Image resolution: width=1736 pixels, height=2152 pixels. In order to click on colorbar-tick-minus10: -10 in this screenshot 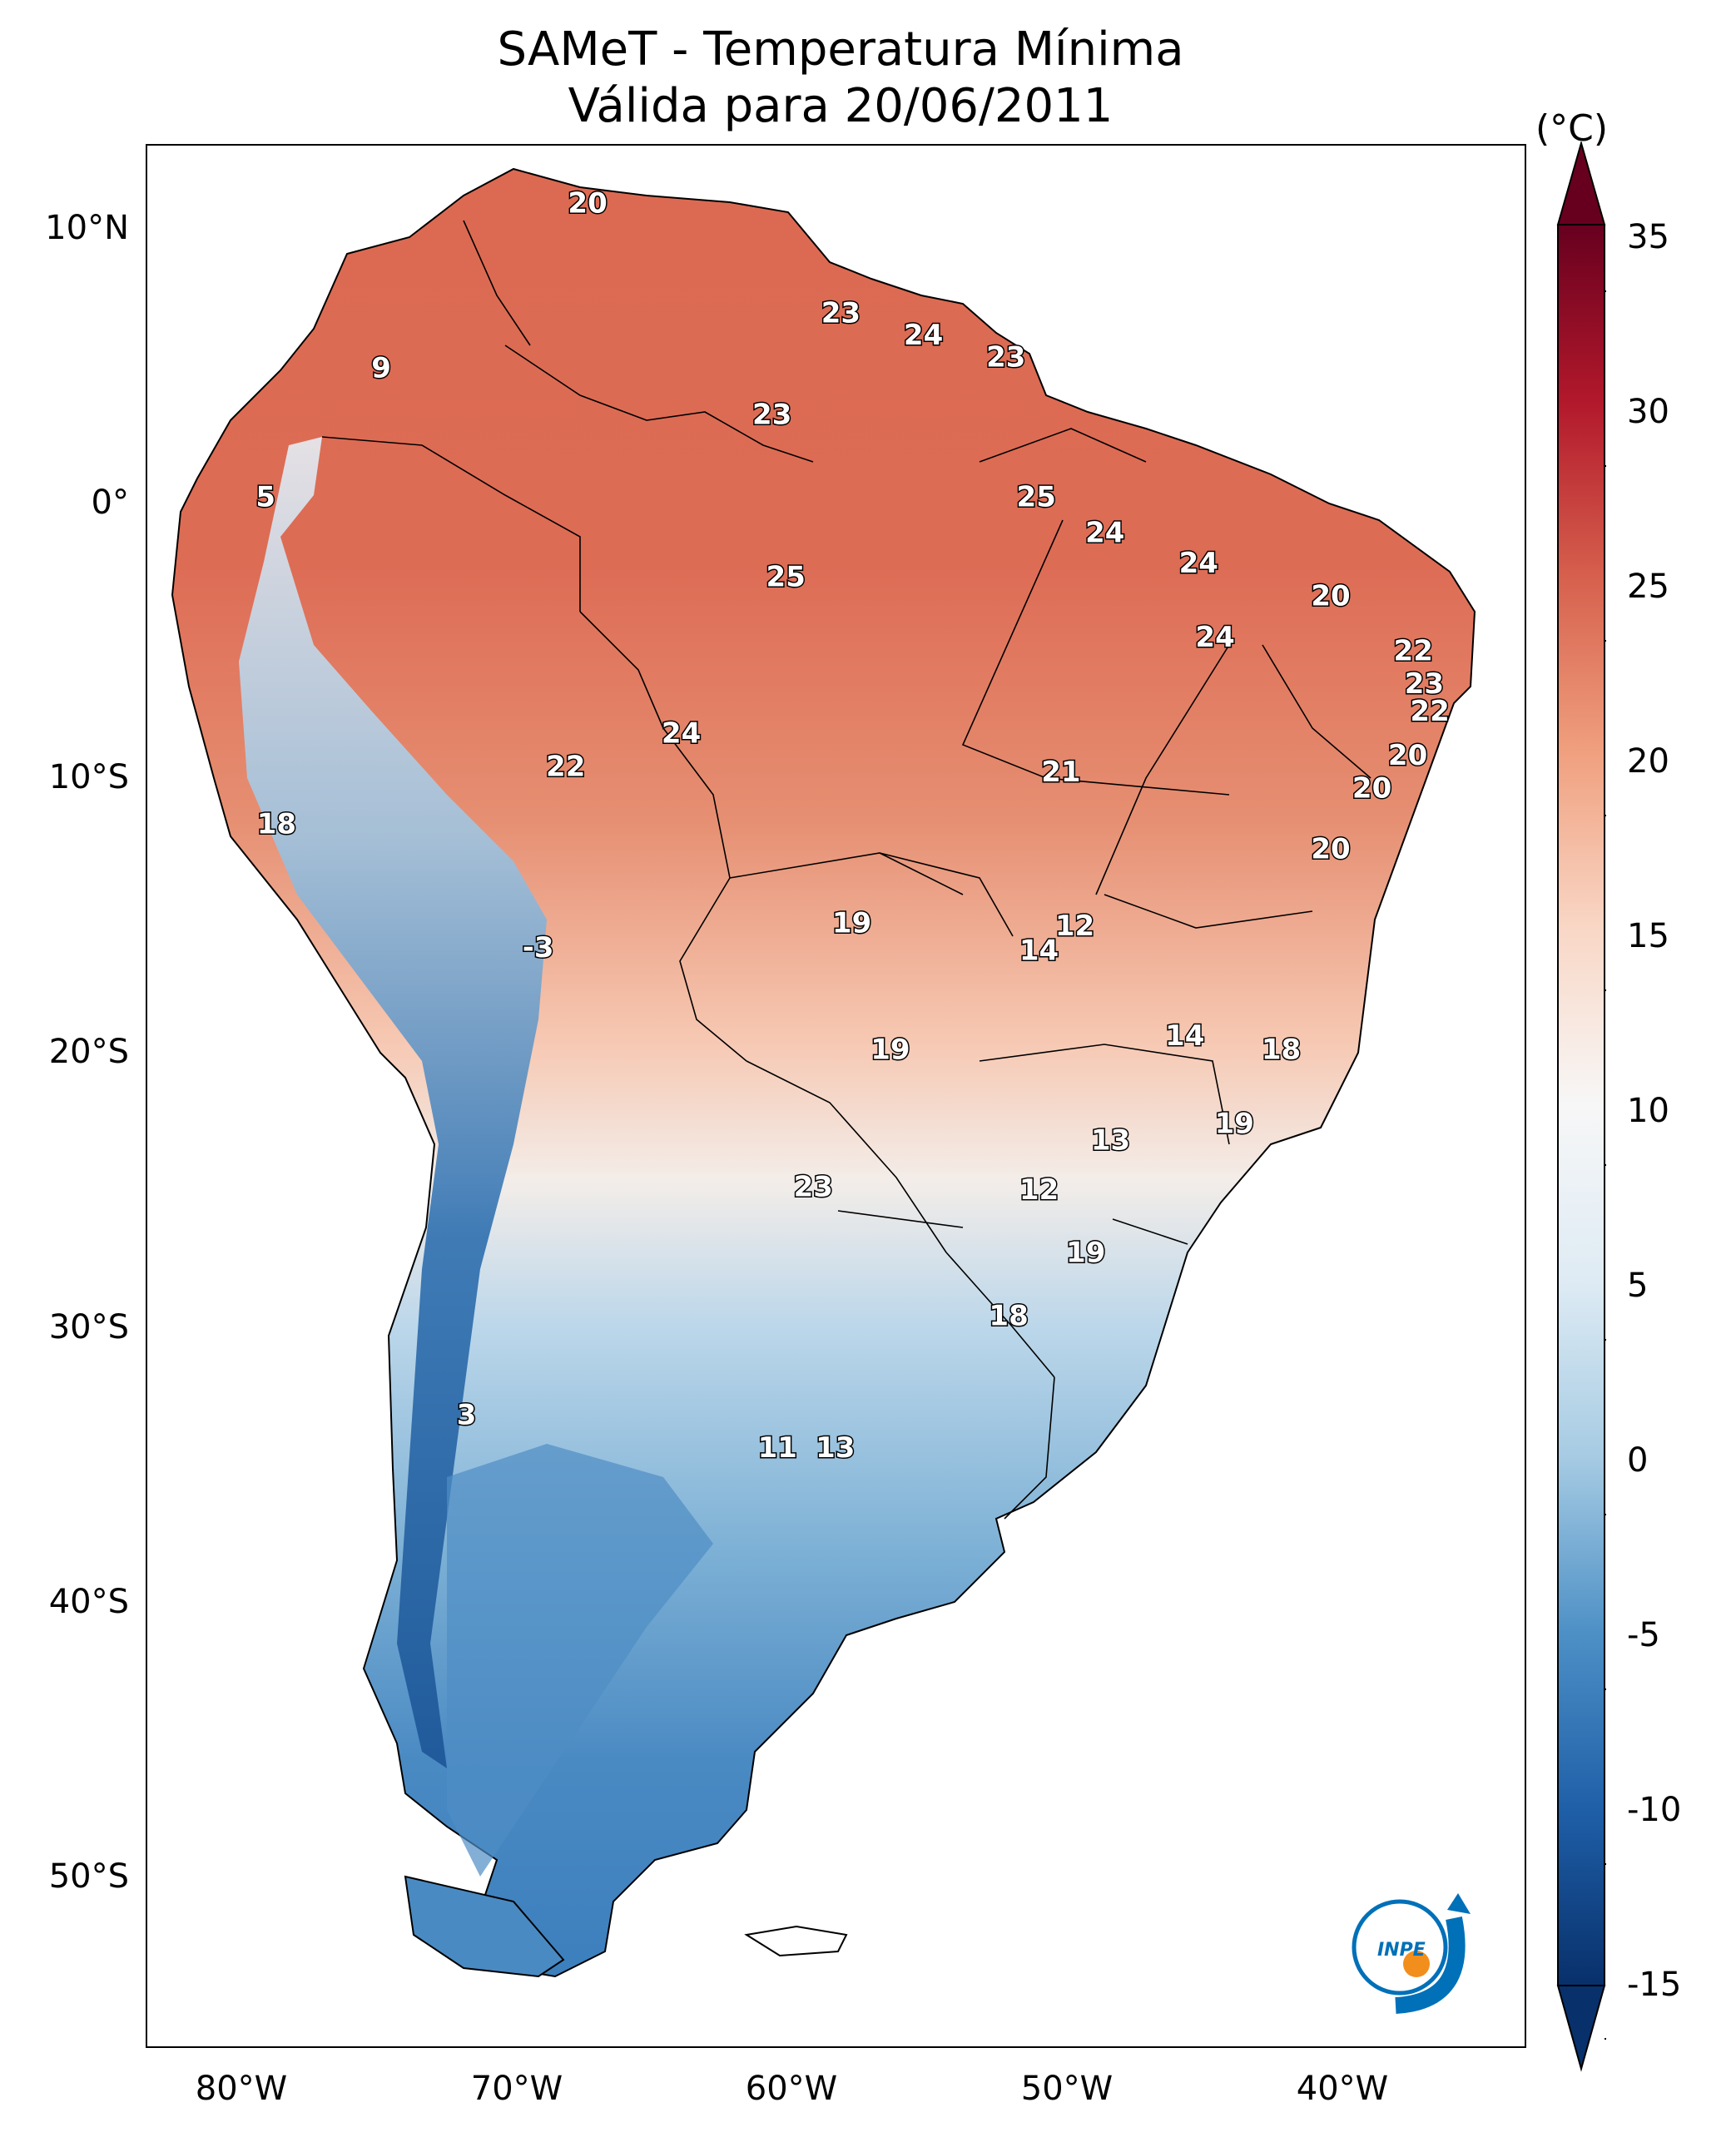, I will do `click(1654, 1810)`.